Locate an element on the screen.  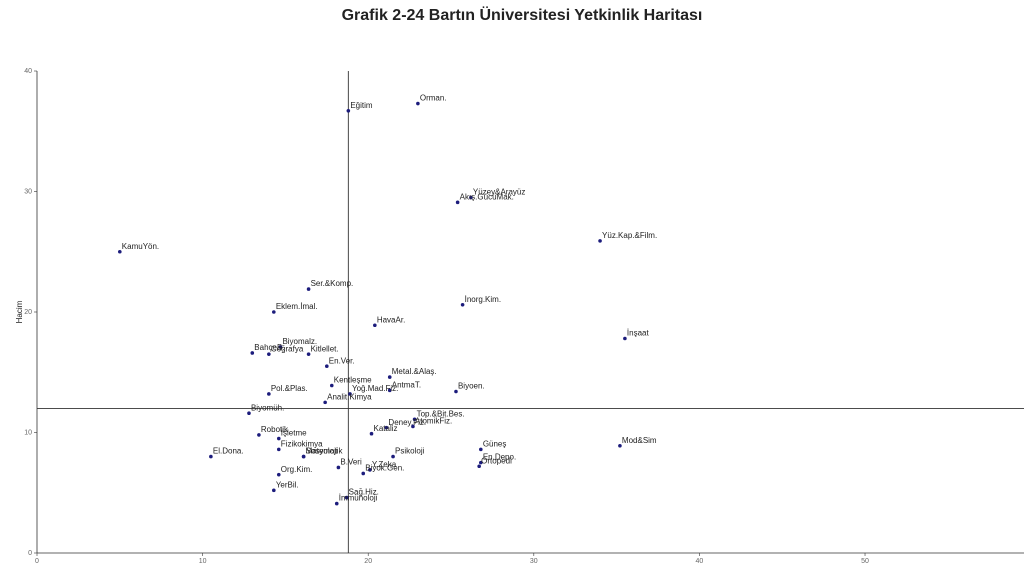
point-label: Ortopedi is located at coordinates (496, 460).